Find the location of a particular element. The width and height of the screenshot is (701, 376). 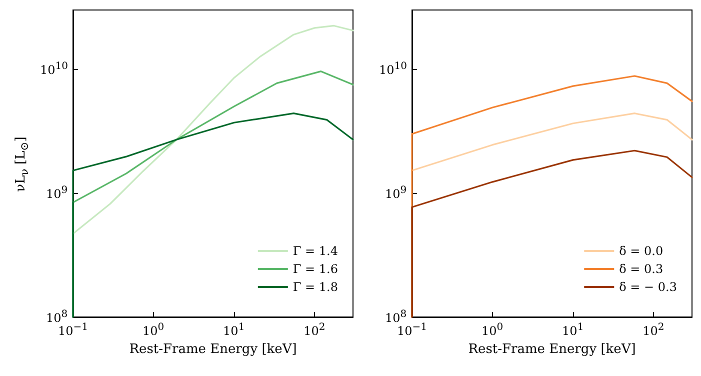

legend-label: δ = 0.0 is located at coordinates (641, 251).